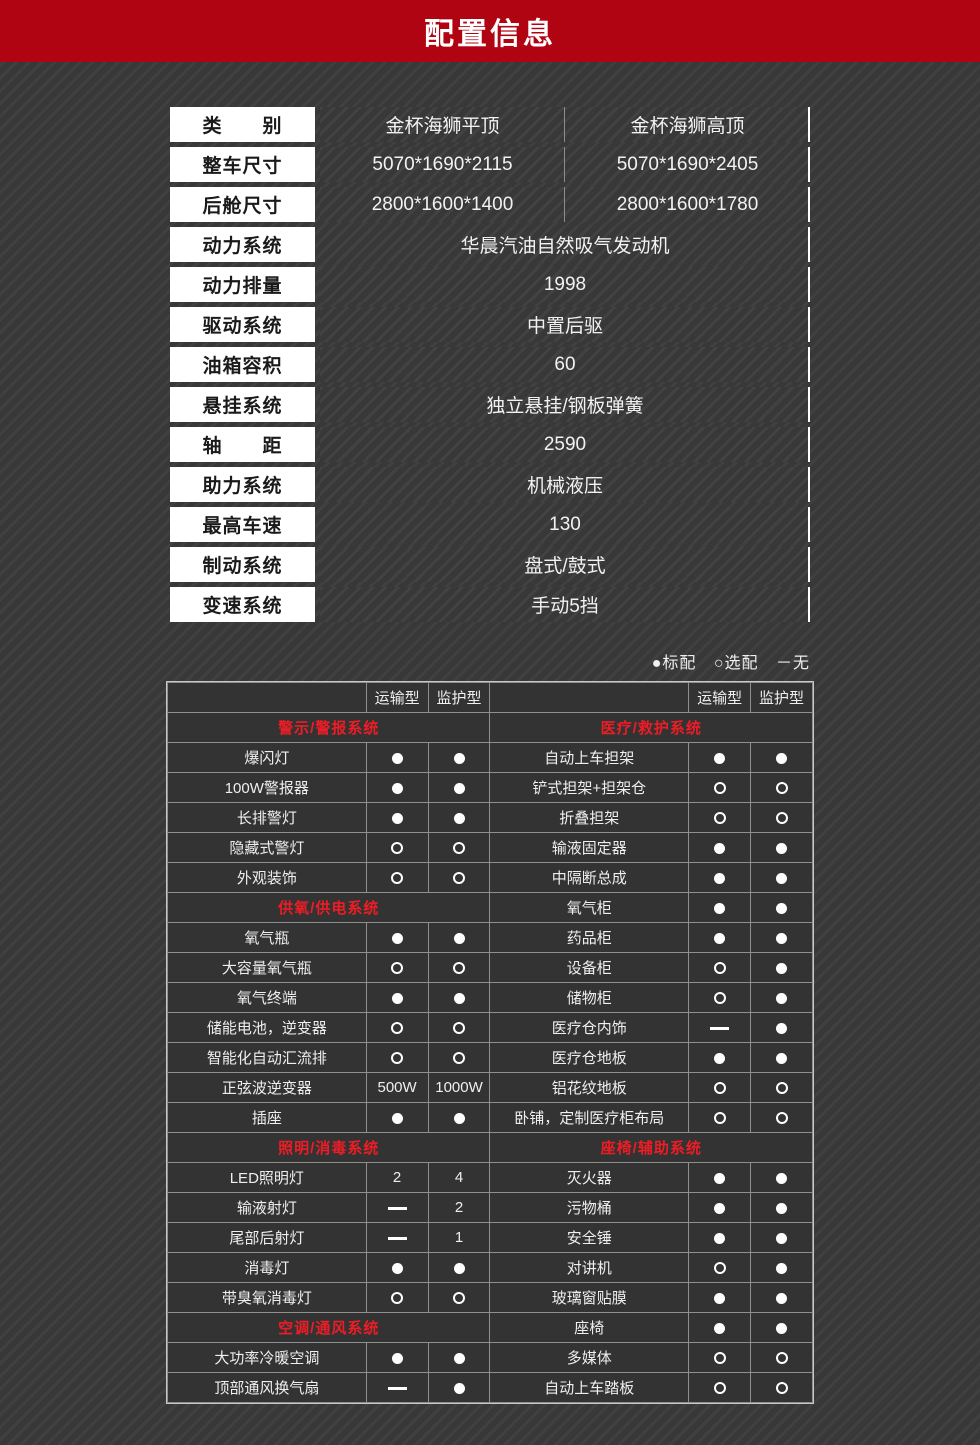  Describe the element at coordinates (589, 1297) in the screenshot. I see `config-item-label: 玻璃窗贴膜` at that location.